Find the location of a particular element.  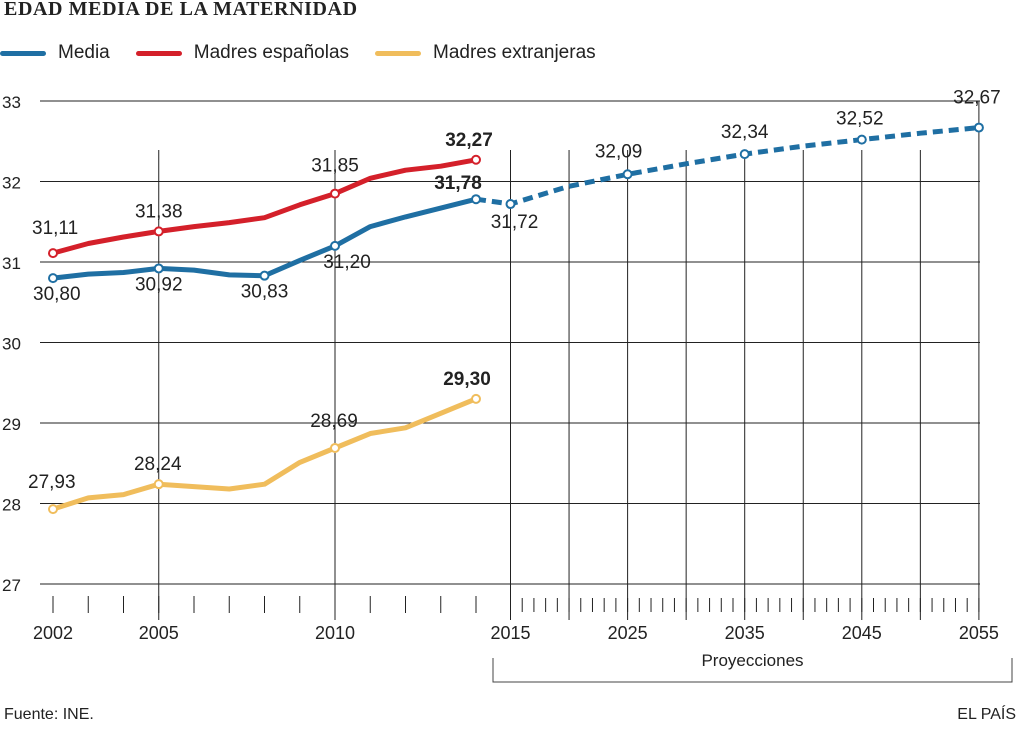

y-tick-label: 33 is located at coordinates (11, 102).